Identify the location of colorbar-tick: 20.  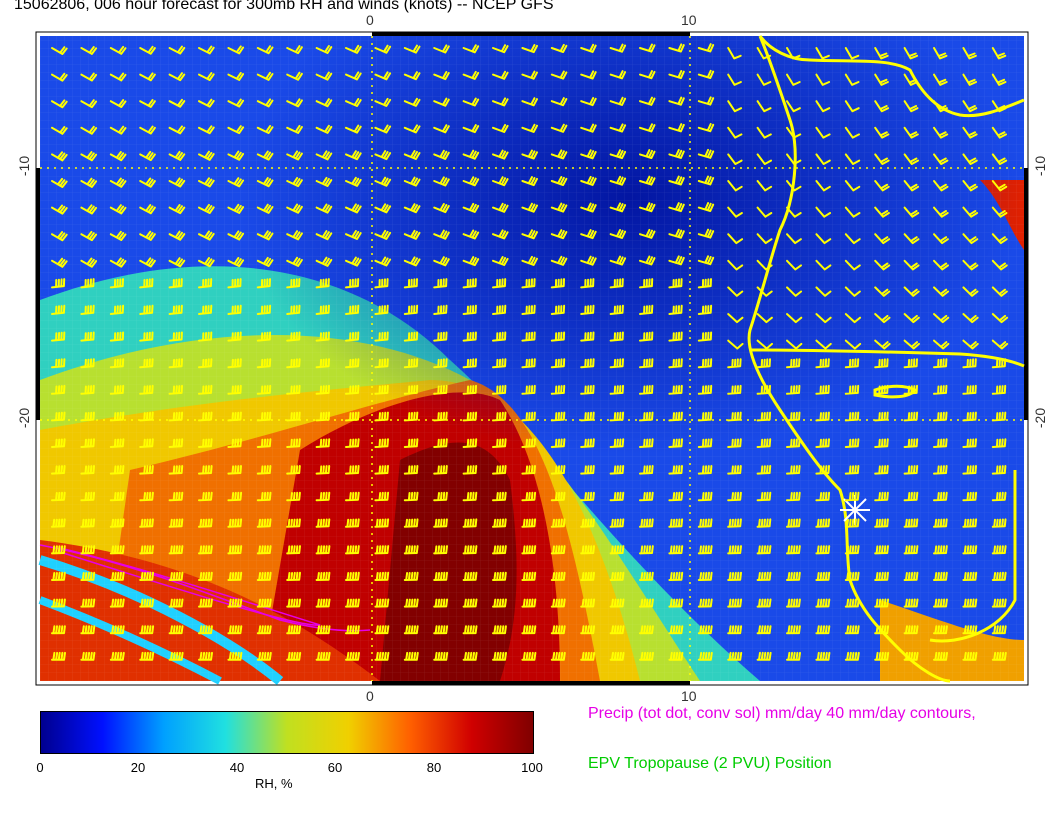
(138, 767).